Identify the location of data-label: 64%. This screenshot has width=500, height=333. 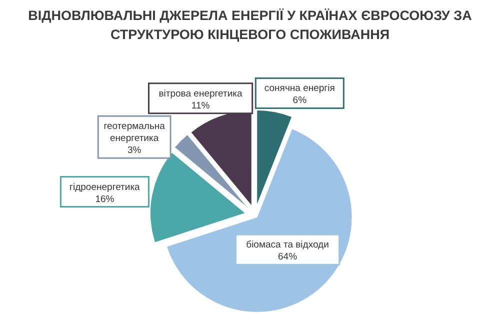
(288, 257).